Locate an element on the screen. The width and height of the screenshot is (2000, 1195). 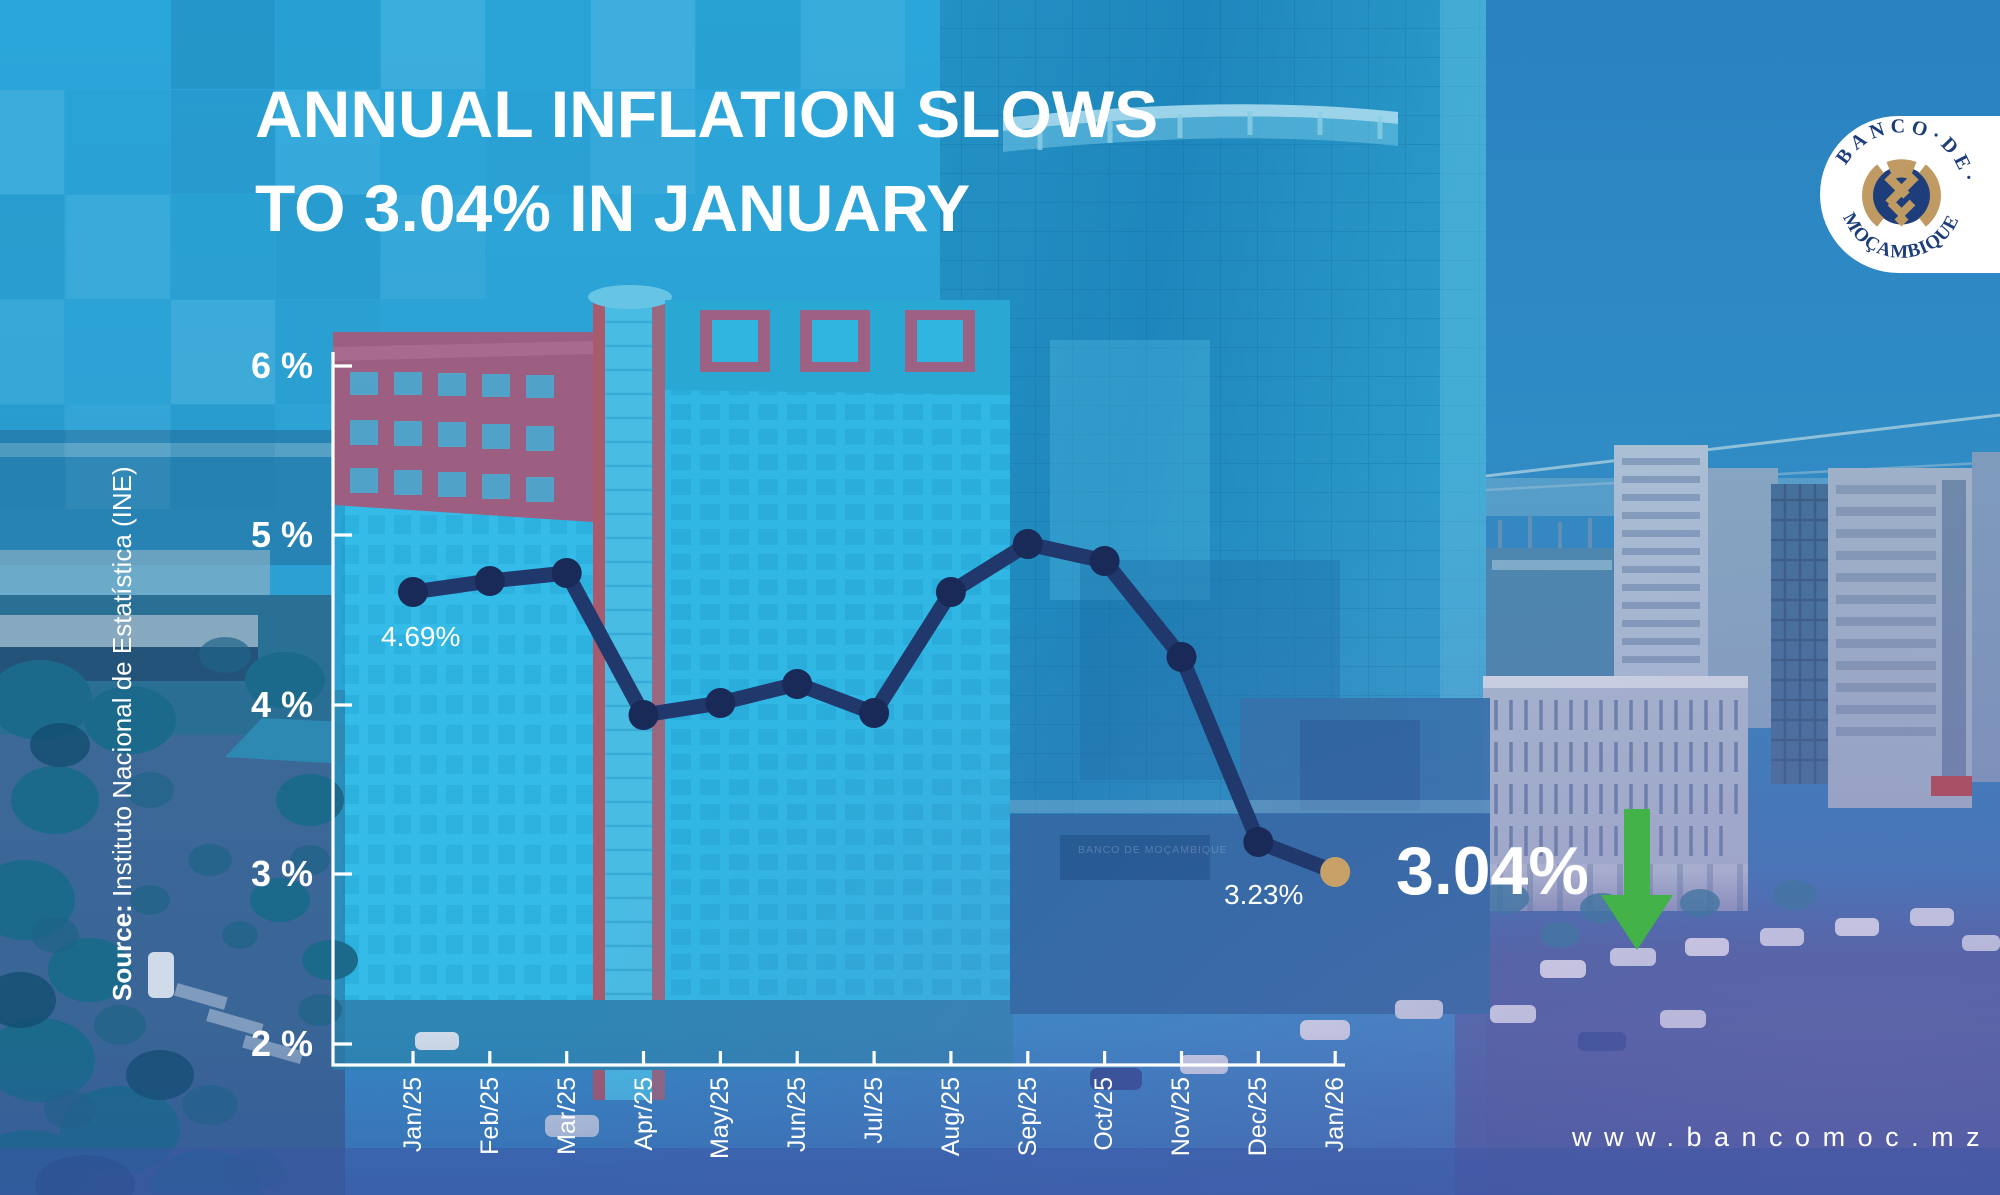
svg-text: 3 % is located at coordinates (282, 873).